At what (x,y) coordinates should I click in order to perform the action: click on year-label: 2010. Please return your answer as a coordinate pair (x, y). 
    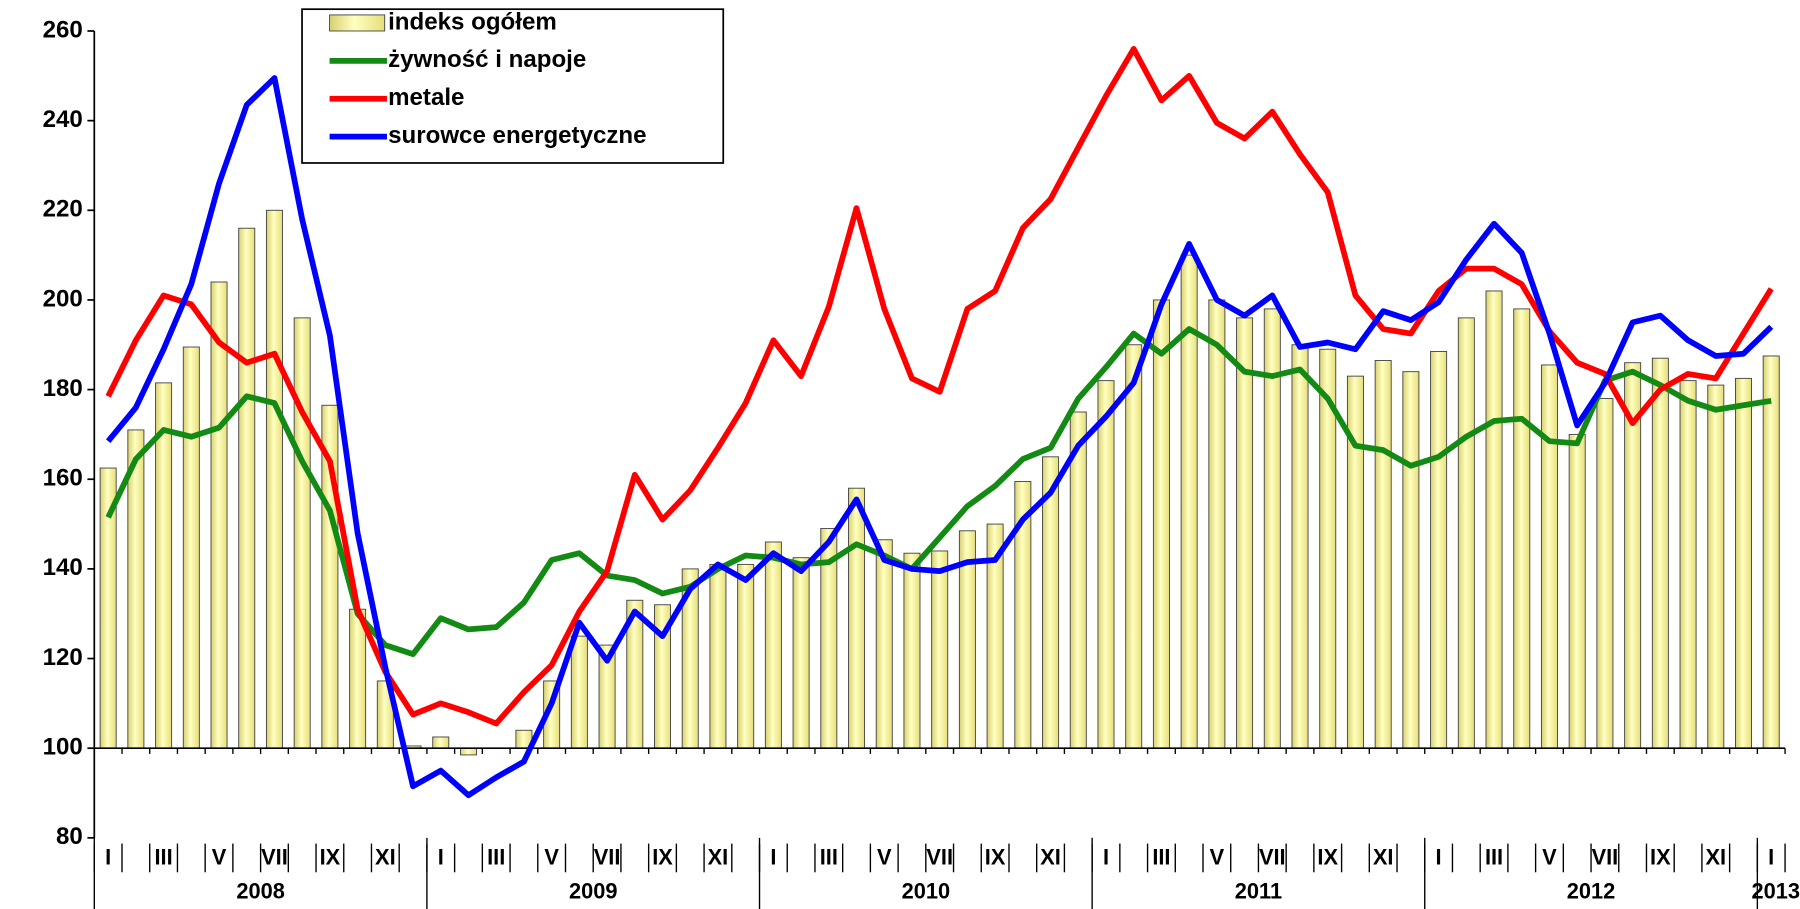
    Looking at the image, I should click on (926, 891).